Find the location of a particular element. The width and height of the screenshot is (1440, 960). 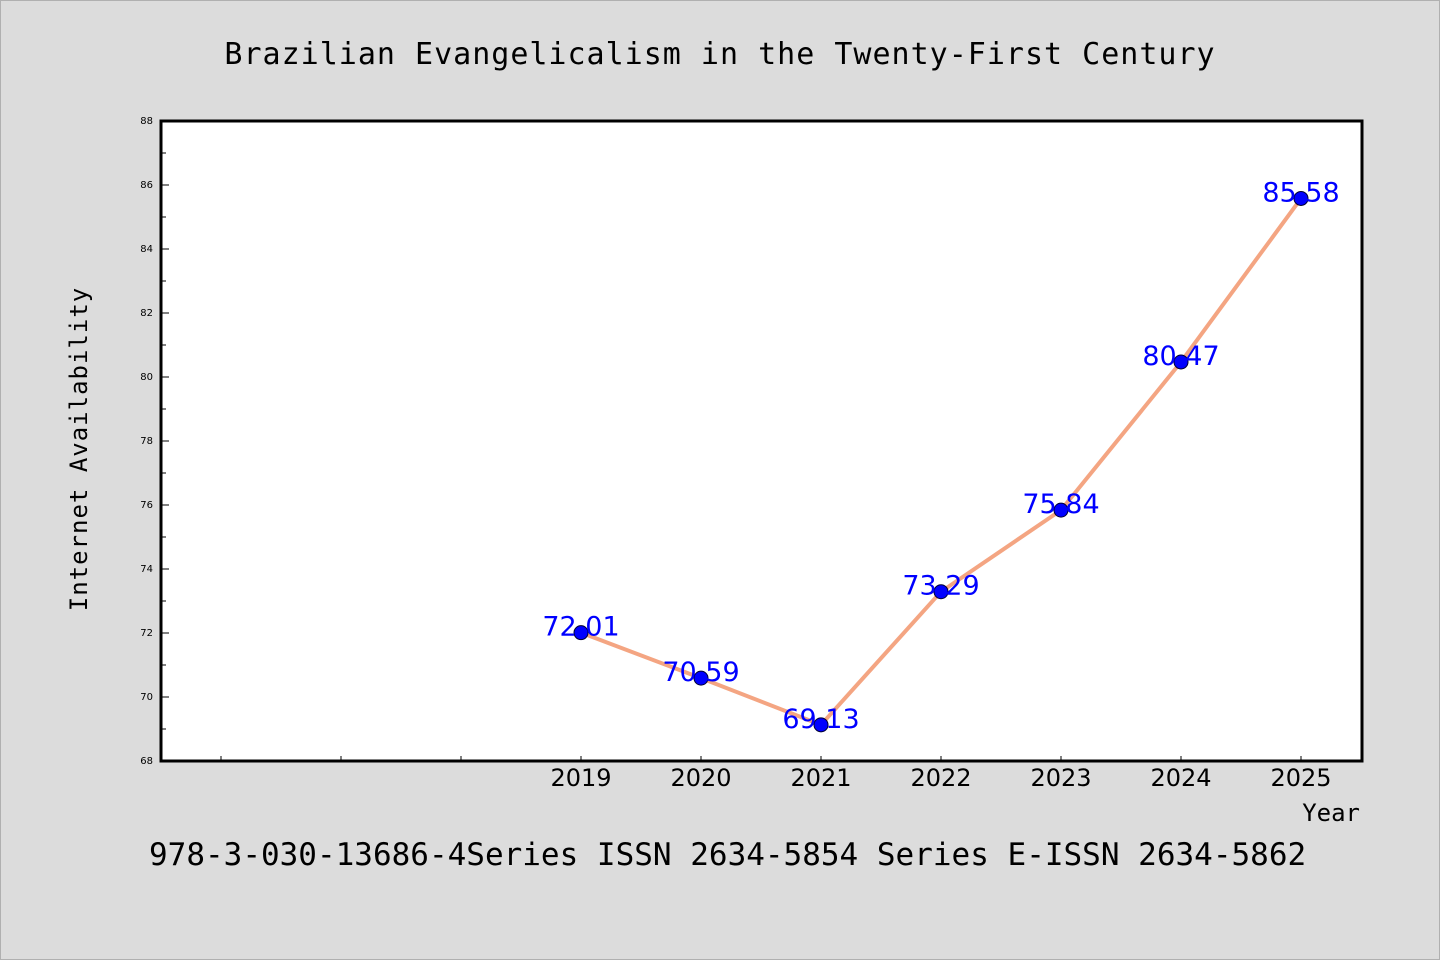

y-tick-label: 86 is located at coordinates (146, 185).